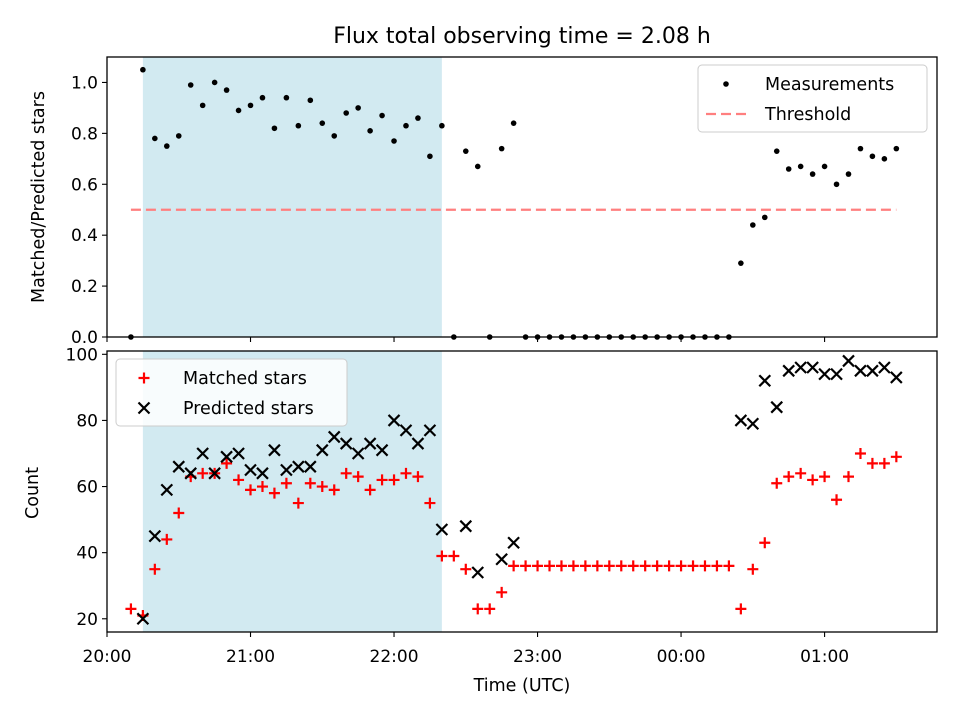 This screenshot has height=720, width=960. I want to click on y-tick-label: 0.4, so click(84, 236).